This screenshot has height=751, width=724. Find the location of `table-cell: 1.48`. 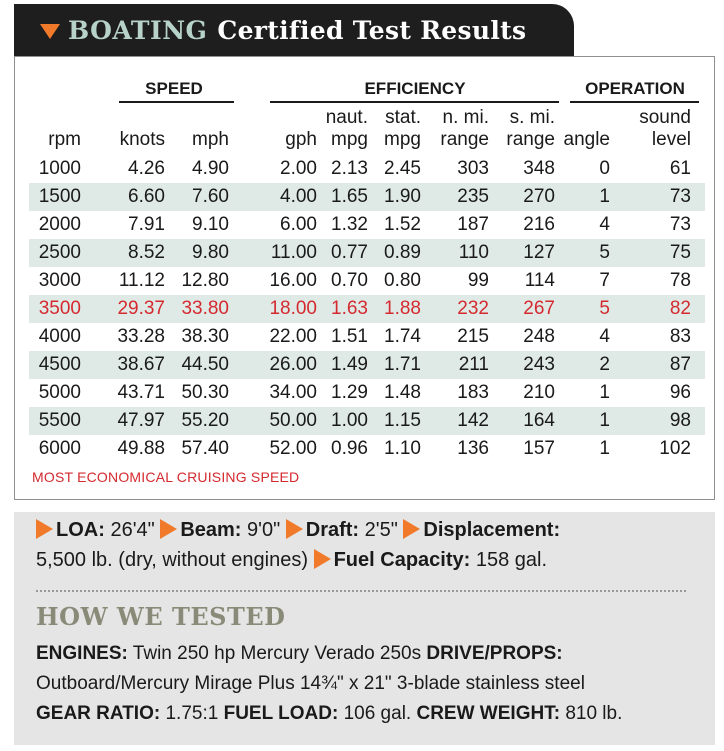

table-cell: 1.48 is located at coordinates (402, 392).